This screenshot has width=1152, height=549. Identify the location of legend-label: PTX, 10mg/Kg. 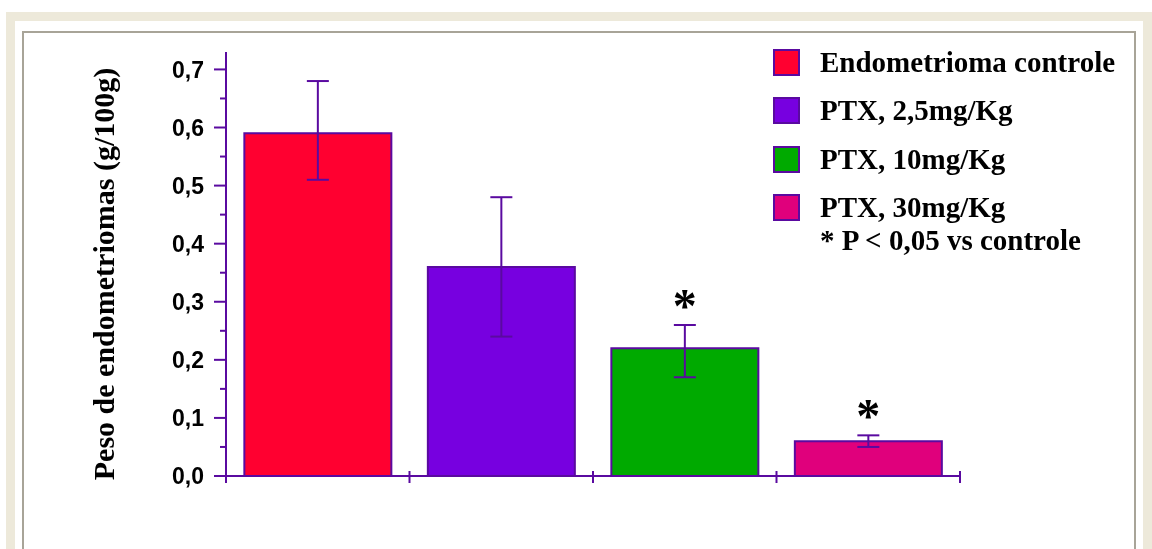
(913, 158).